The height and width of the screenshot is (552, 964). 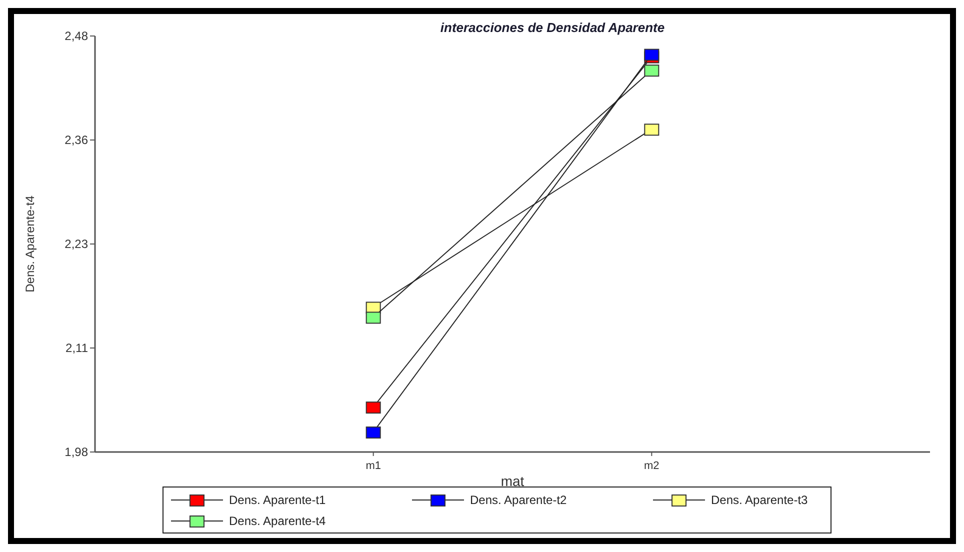 What do you see at coordinates (373, 466) in the screenshot?
I see `x-tick-label: m1` at bounding box center [373, 466].